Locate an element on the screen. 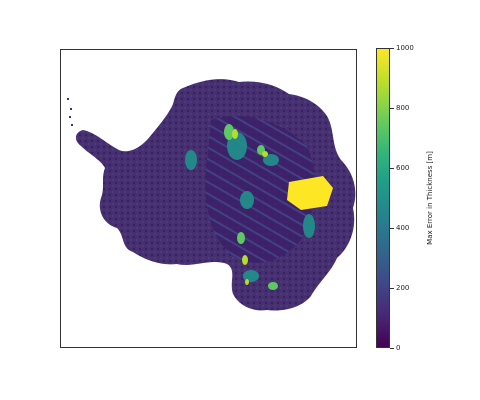  colorbar-tick-label: 1000 is located at coordinates (405, 48).